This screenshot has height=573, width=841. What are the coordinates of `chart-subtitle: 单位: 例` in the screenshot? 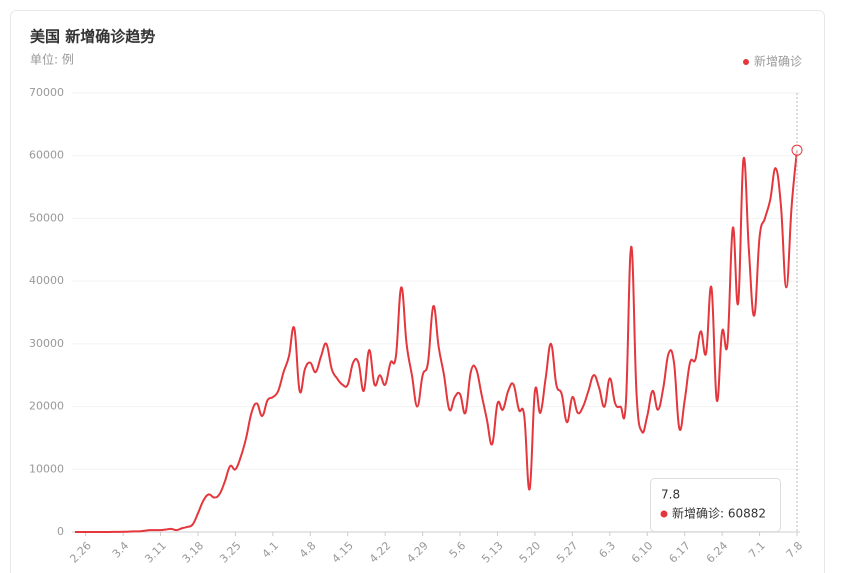 It's located at (52, 59).